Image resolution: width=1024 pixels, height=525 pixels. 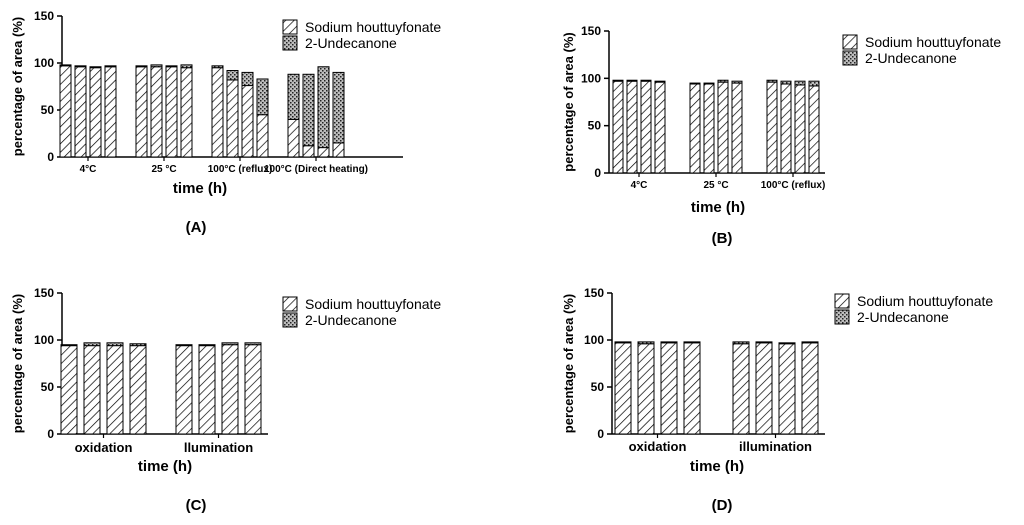 What do you see at coordinates (218, 447) in the screenshot?
I see `x-category-label: llumination` at bounding box center [218, 447].